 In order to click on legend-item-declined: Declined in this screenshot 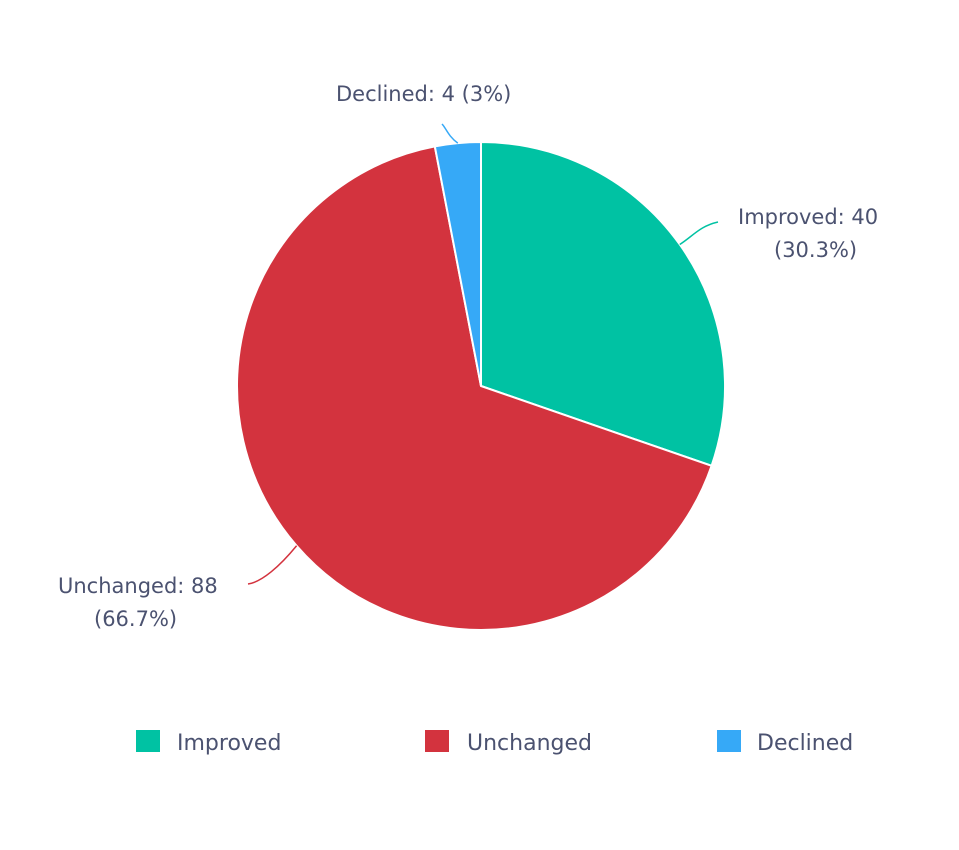, I will do `click(785, 743)`.